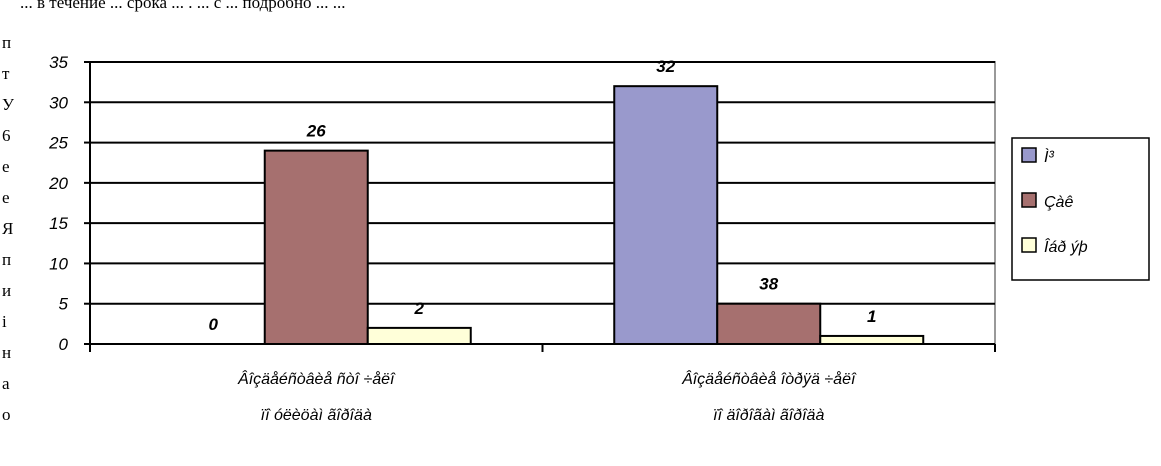 The width and height of the screenshot is (1161, 466). I want to click on background-left-fragment: и, so click(6, 290).